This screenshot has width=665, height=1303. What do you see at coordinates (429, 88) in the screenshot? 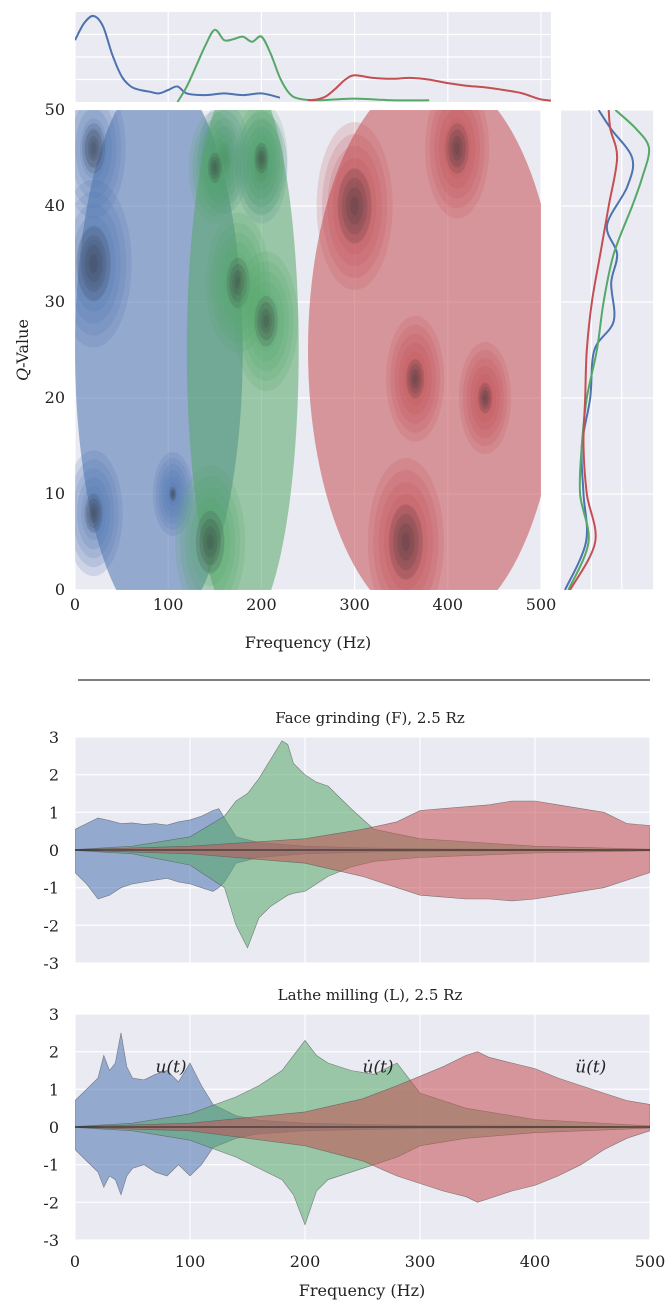
I see `marginal-x-curve-red` at bounding box center [429, 88].